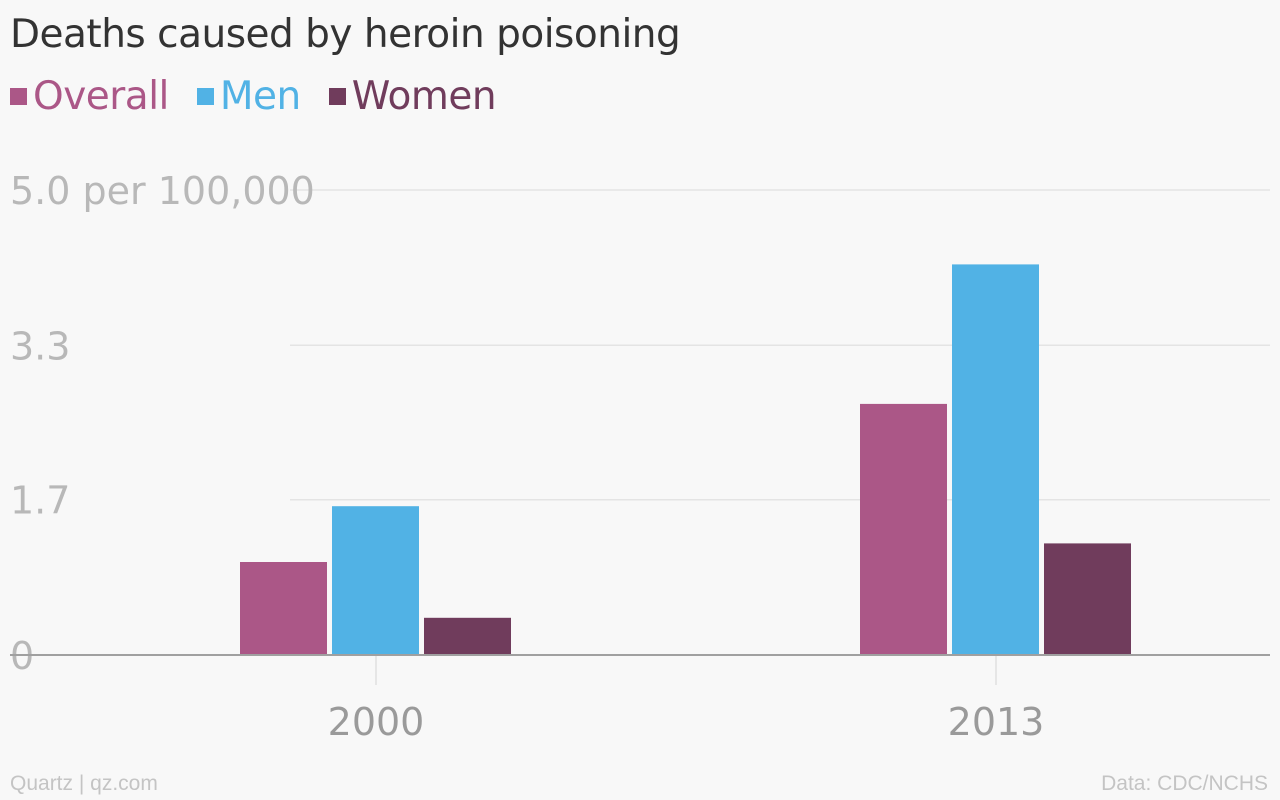 The height and width of the screenshot is (800, 1280). Describe the element at coordinates (345, 34) in the screenshot. I see `chart-title: Deaths caused by heroin poisoning` at that location.